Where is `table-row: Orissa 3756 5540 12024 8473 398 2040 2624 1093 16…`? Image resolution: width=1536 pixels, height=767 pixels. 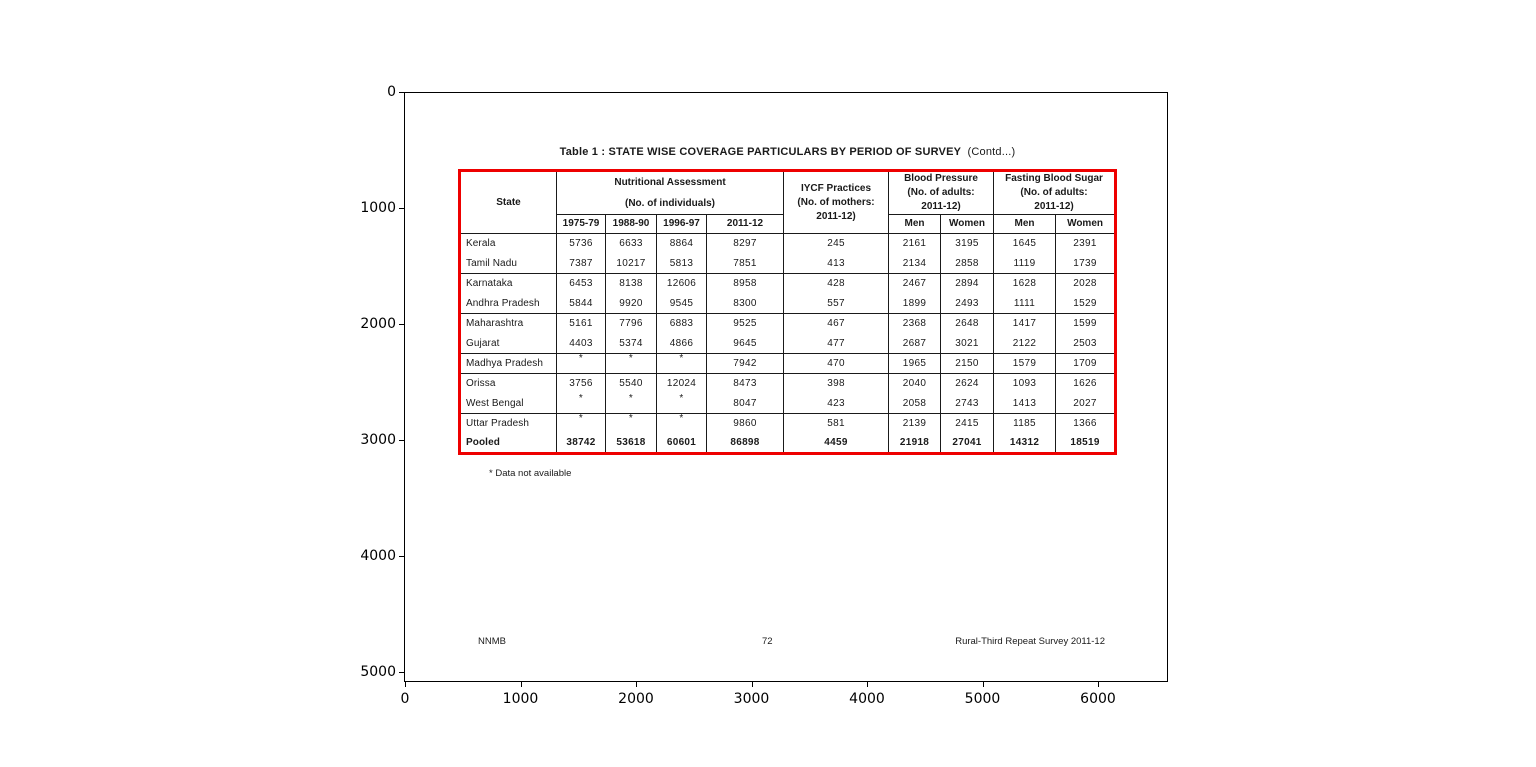 table-row: Orissa 3756 5540 12024 8473 398 2040 2624 1093 16… is located at coordinates (787, 383).